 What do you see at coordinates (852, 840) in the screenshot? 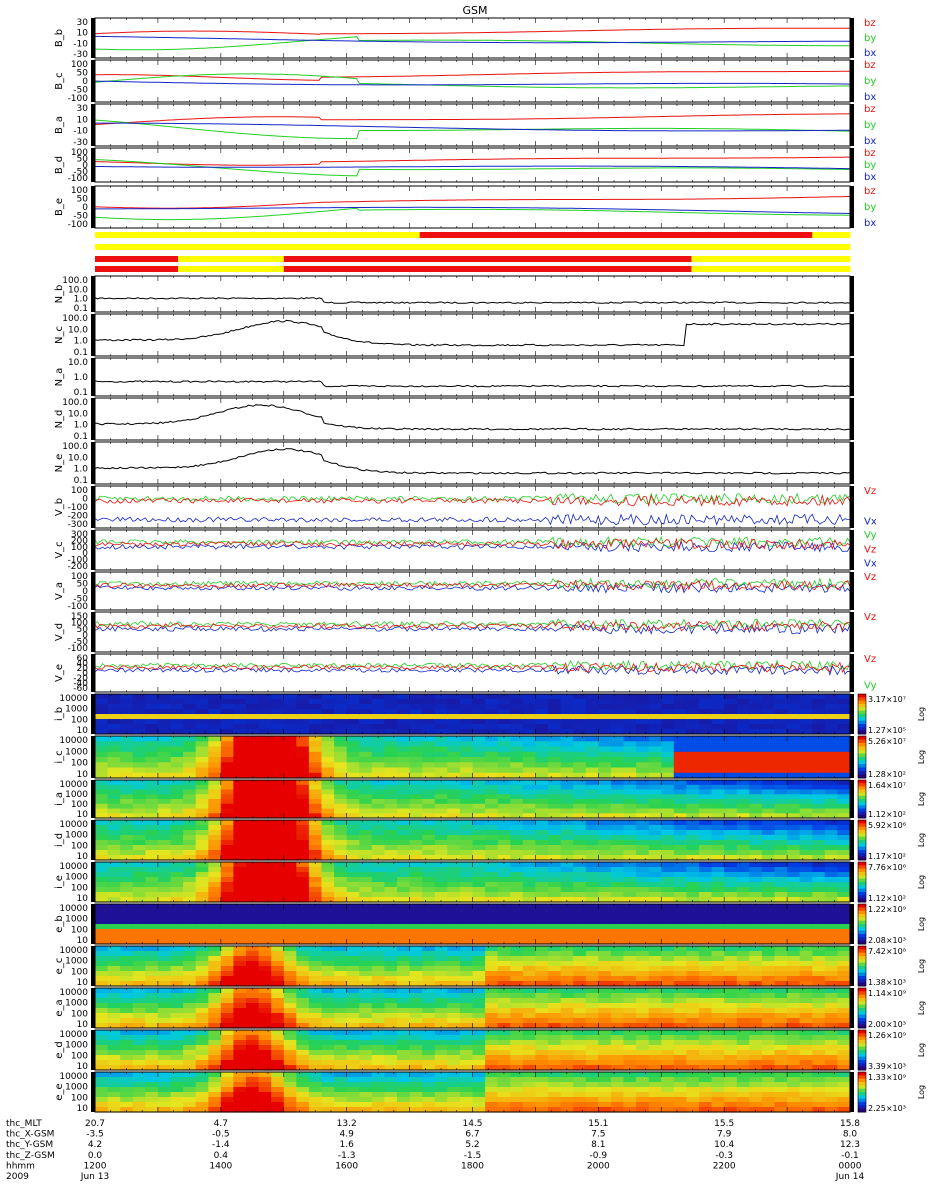
I see `edge-bar-right` at bounding box center [852, 840].